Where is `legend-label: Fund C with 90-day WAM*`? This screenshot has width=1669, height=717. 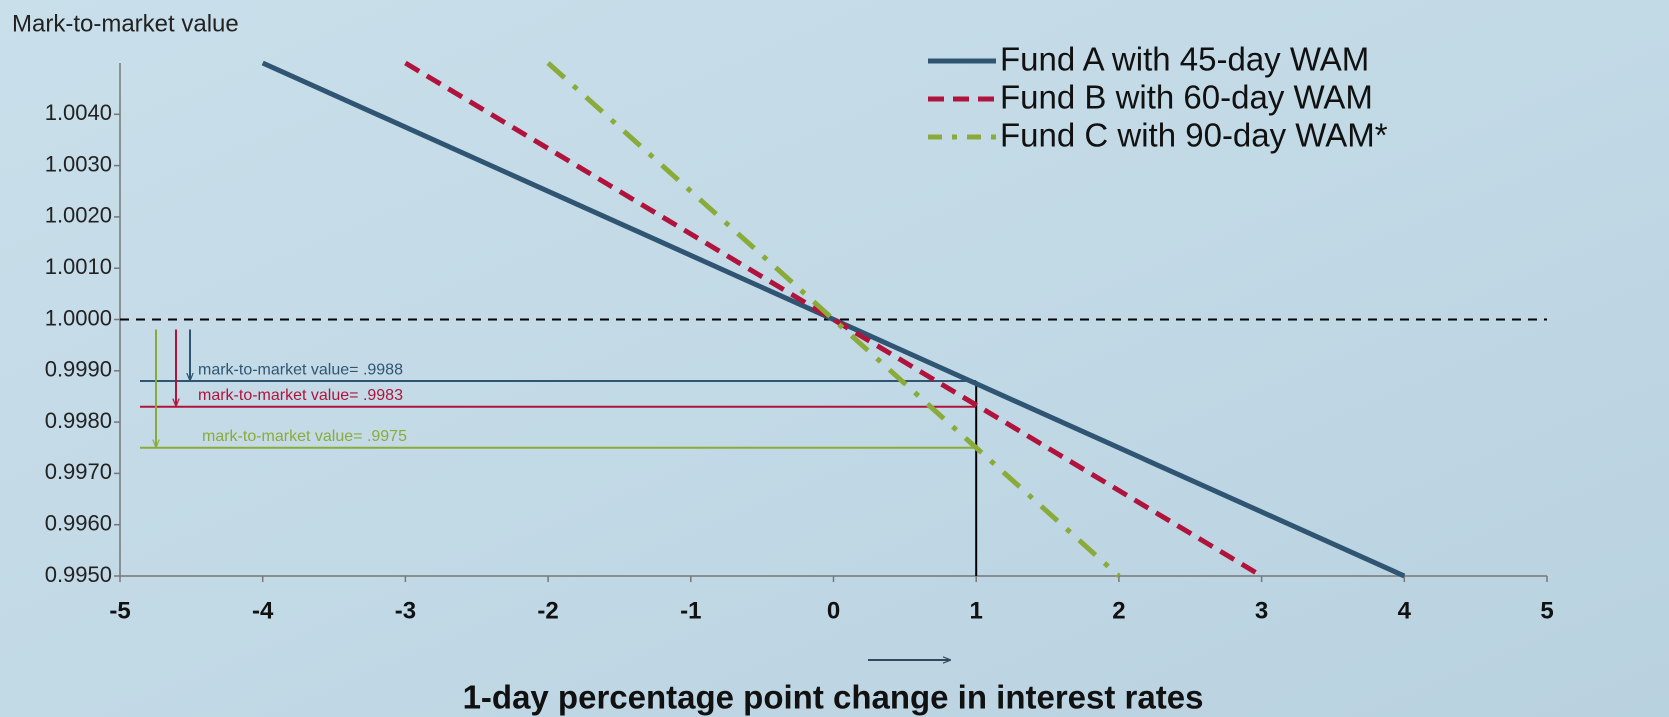 legend-label: Fund C with 90-day WAM* is located at coordinates (1194, 135).